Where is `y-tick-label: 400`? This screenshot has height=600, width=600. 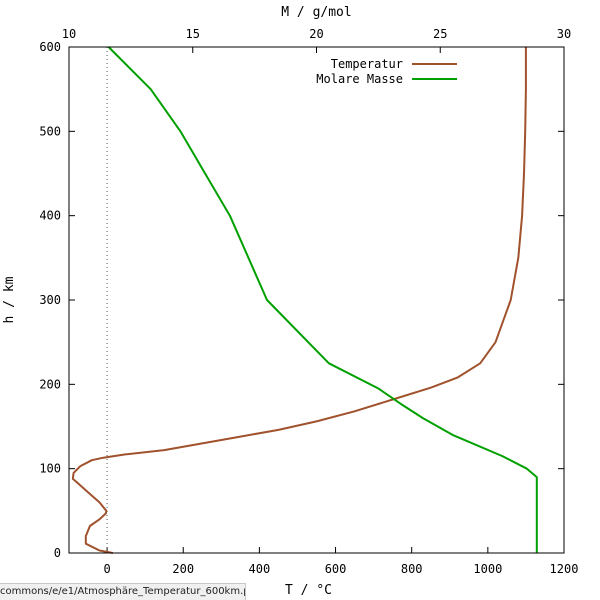 y-tick-label: 400 is located at coordinates (50, 216).